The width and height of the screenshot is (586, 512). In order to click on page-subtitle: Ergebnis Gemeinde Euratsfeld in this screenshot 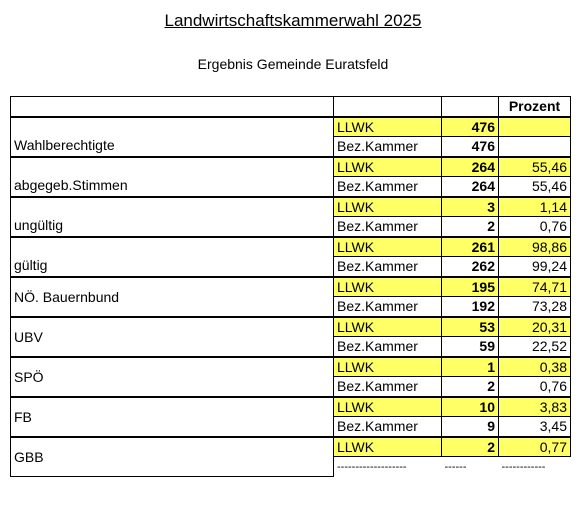, I will do `click(293, 64)`.